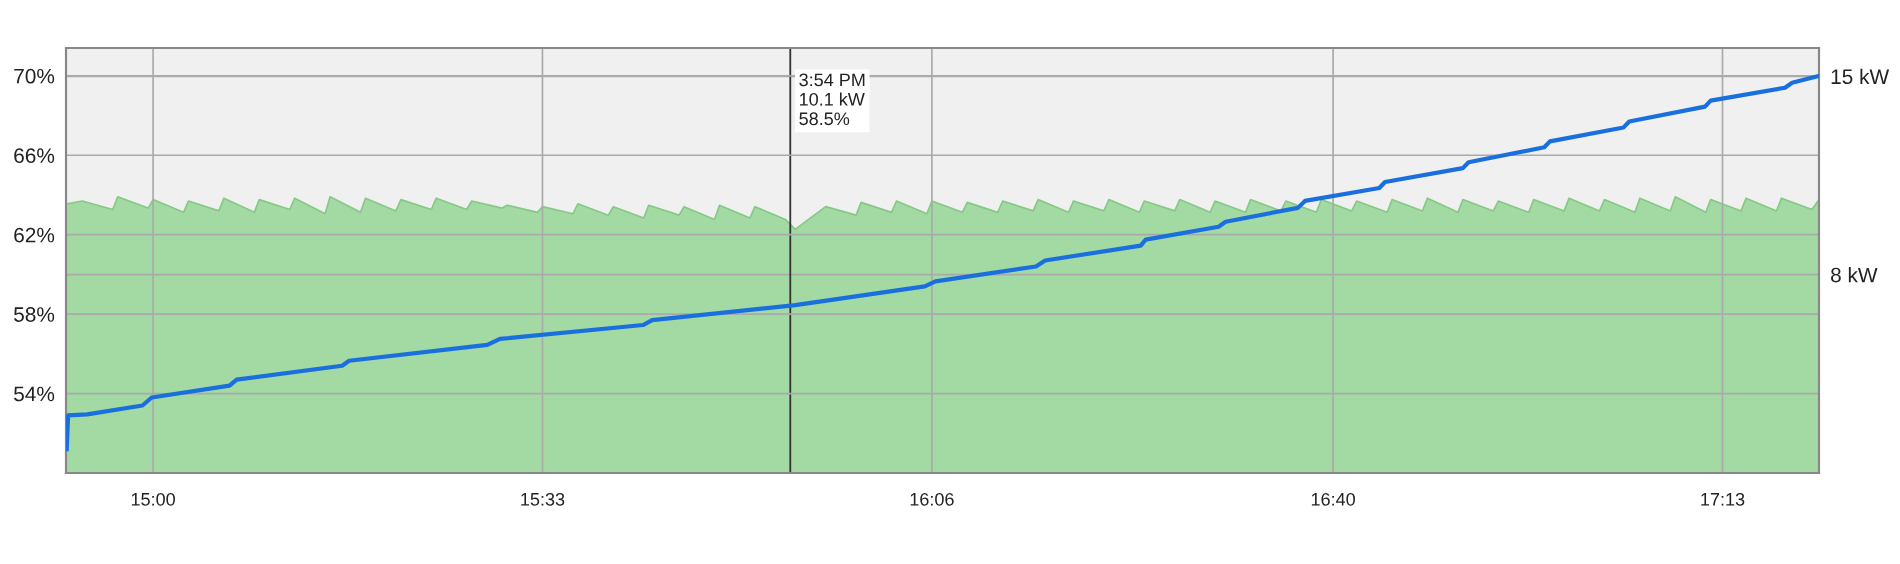 The height and width of the screenshot is (564, 1900). Describe the element at coordinates (1860, 76) in the screenshot. I see `y2-tick-label: 15 kW` at that location.